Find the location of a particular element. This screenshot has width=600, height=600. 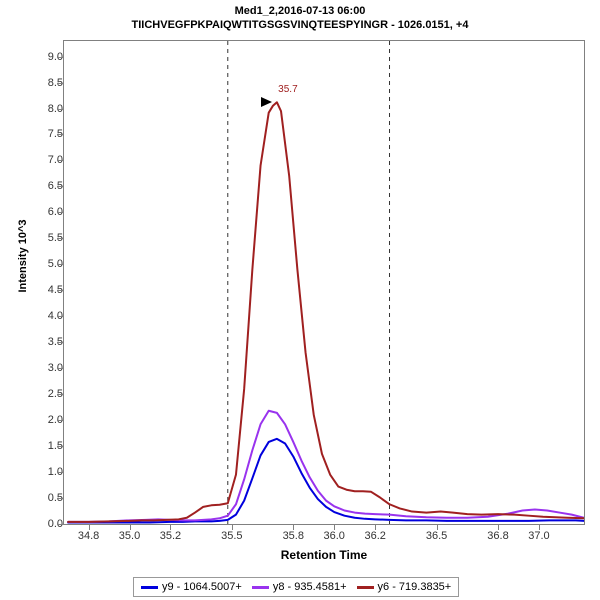

y-tick-label: 6.0 is located at coordinates (55, 212).